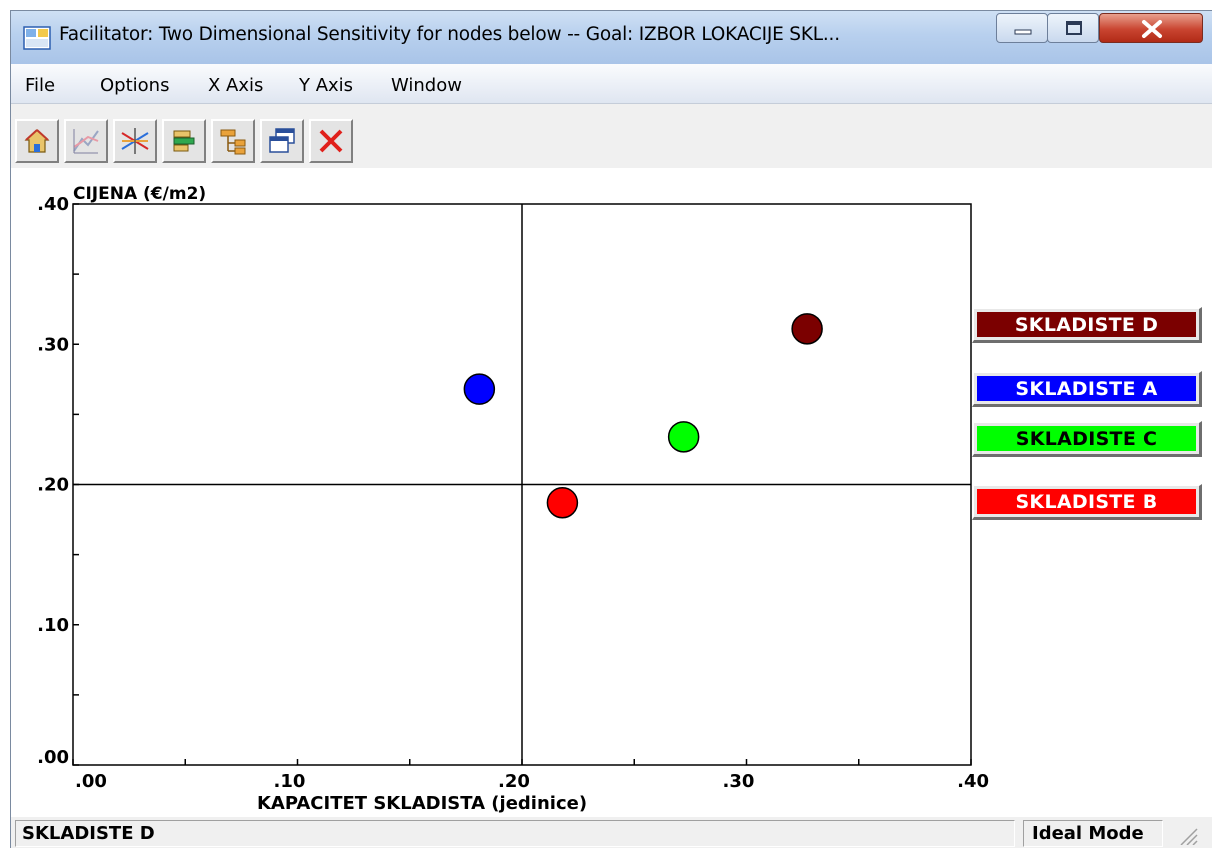  I want to click on menu-x-axis: X Axis, so click(236, 85).